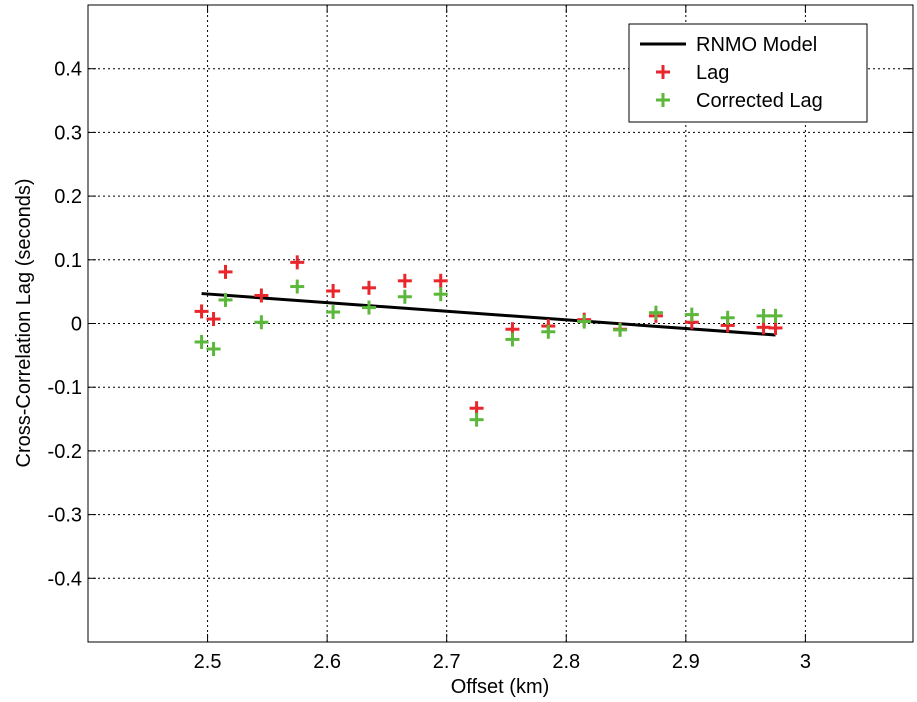 This screenshot has width=917, height=702. Describe the element at coordinates (488, 314) in the screenshot. I see `rnmo-model-line` at that location.